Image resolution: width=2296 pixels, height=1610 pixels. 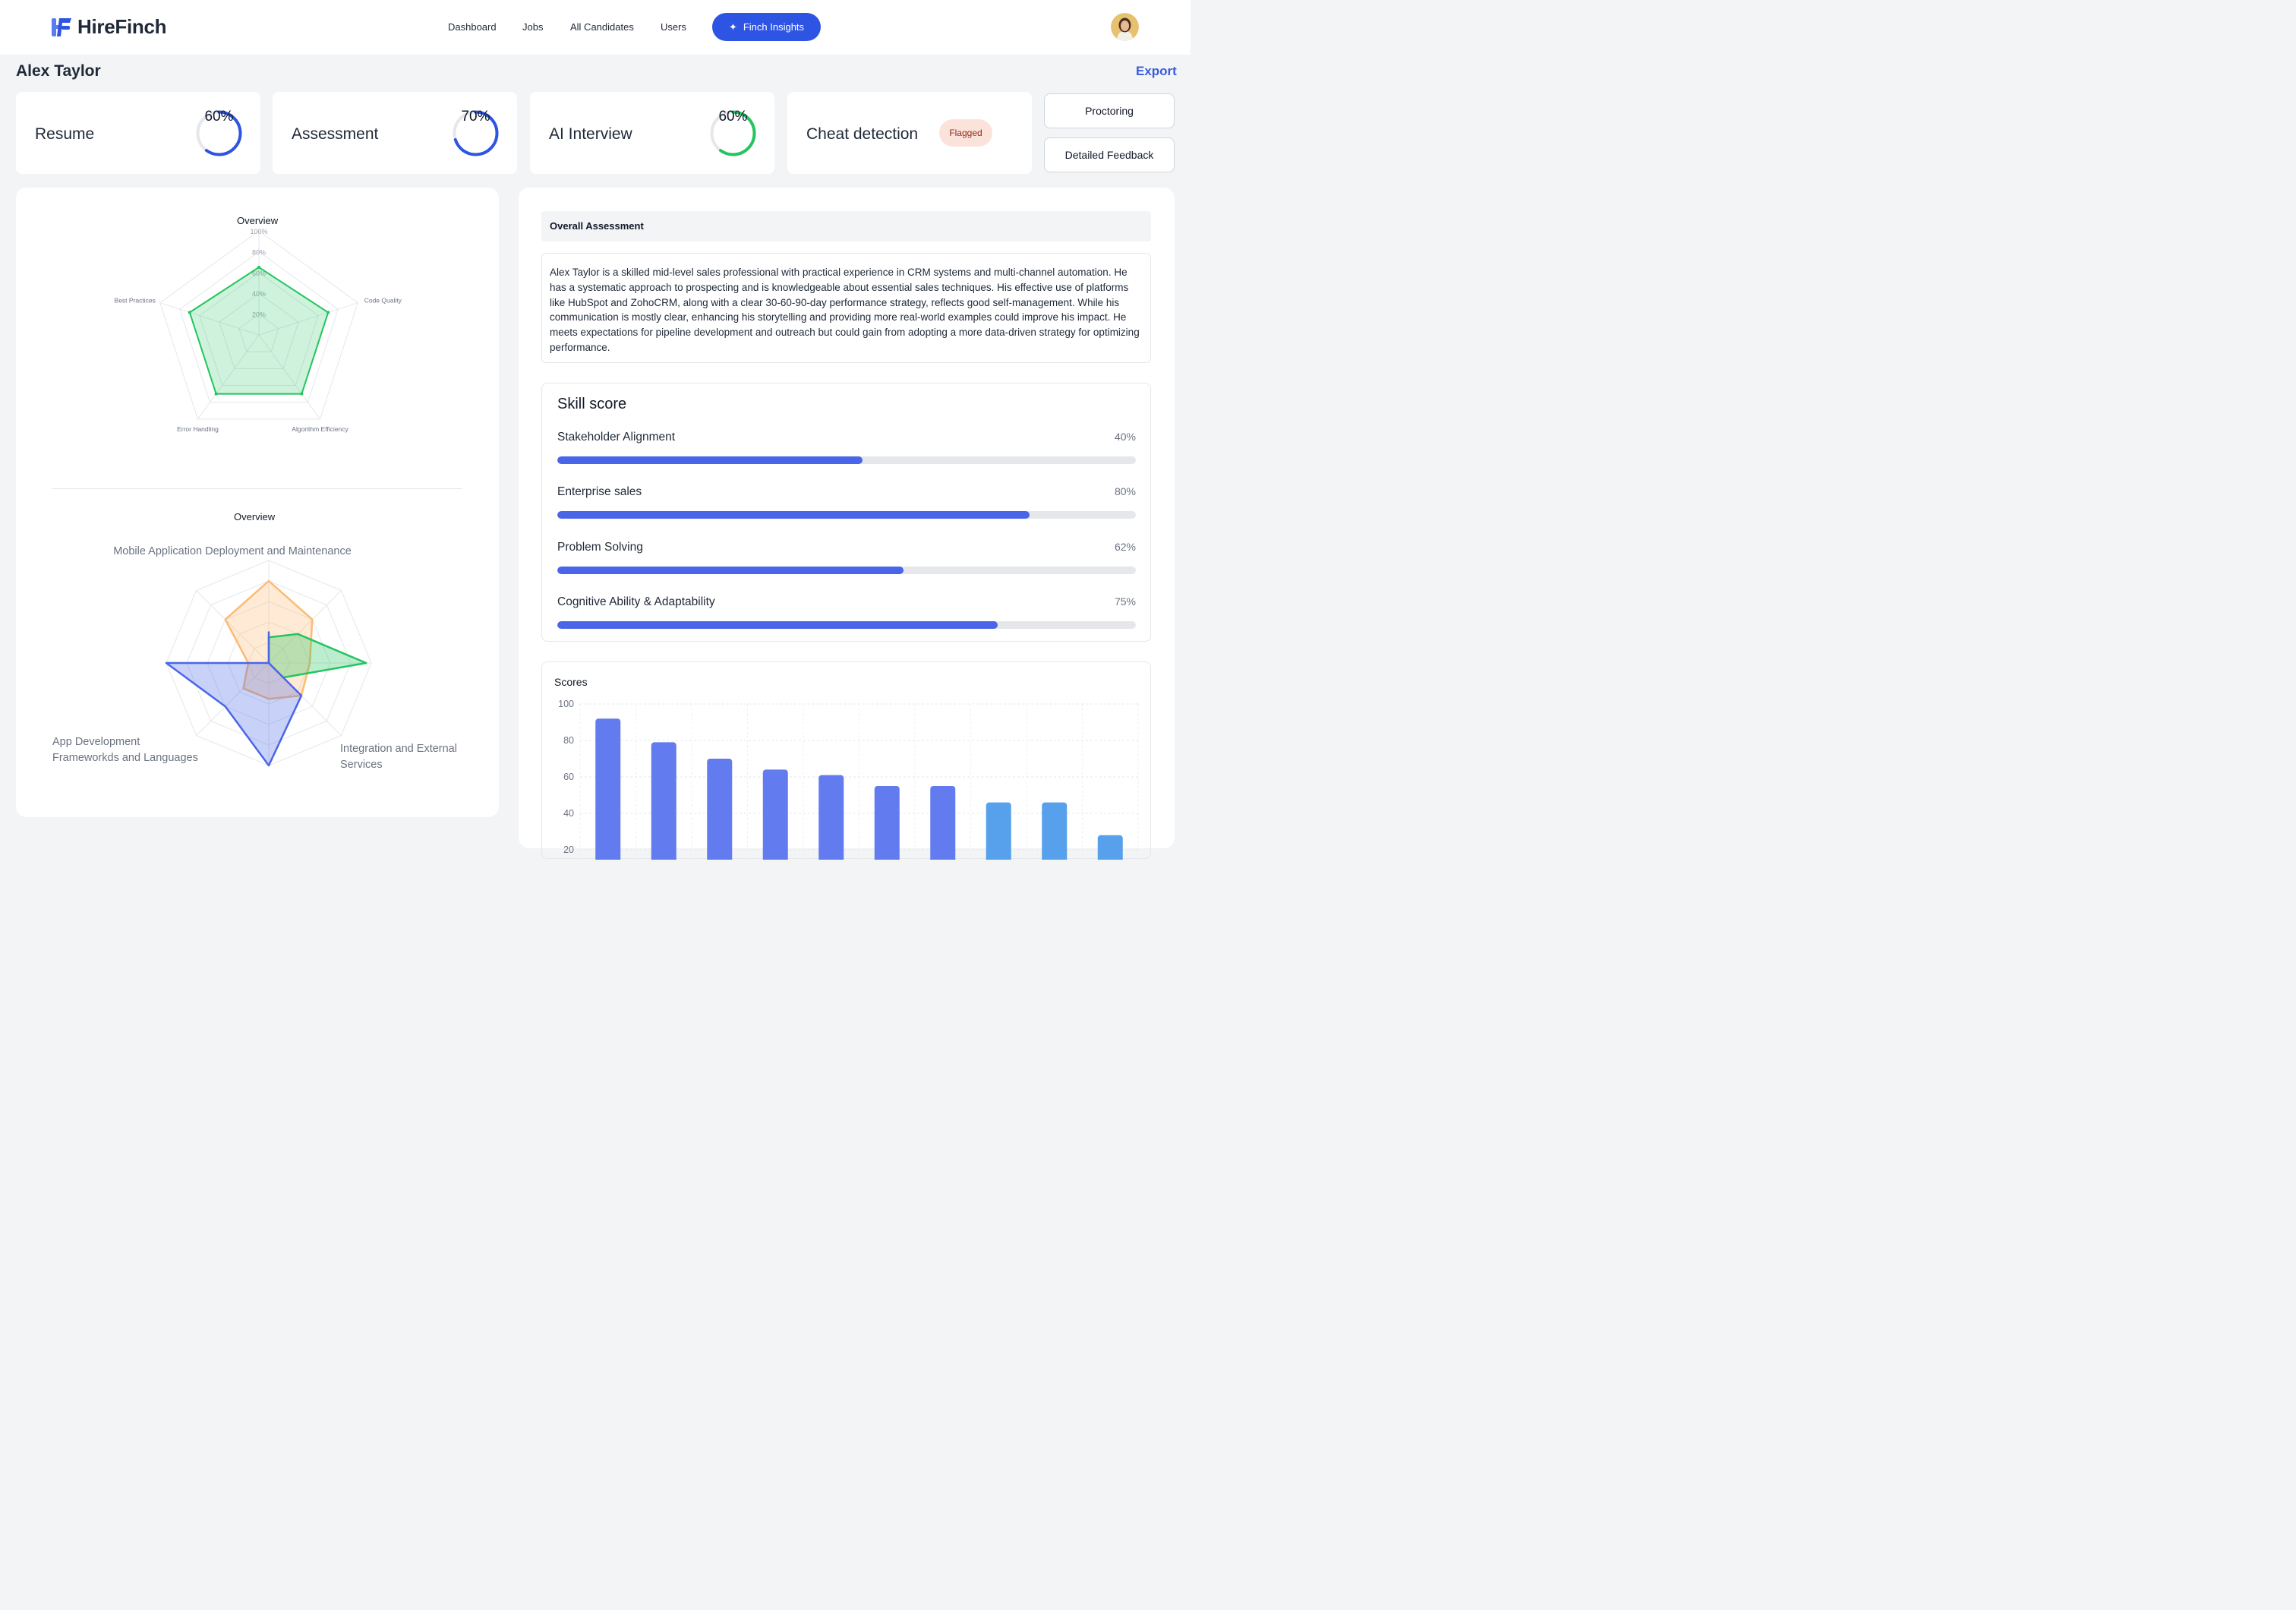 I want to click on finch-insights-label: Finch Insights, so click(x=774, y=27).